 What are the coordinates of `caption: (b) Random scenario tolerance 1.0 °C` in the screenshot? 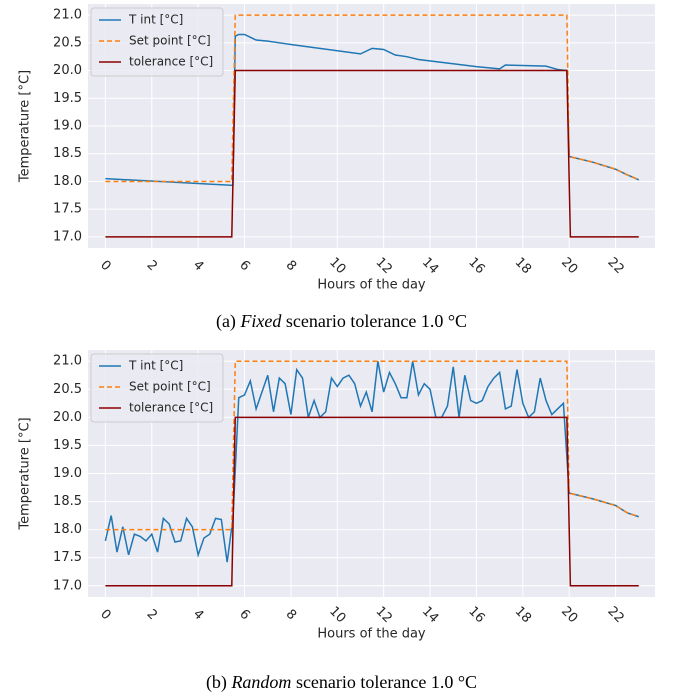 It's located at (341, 682).